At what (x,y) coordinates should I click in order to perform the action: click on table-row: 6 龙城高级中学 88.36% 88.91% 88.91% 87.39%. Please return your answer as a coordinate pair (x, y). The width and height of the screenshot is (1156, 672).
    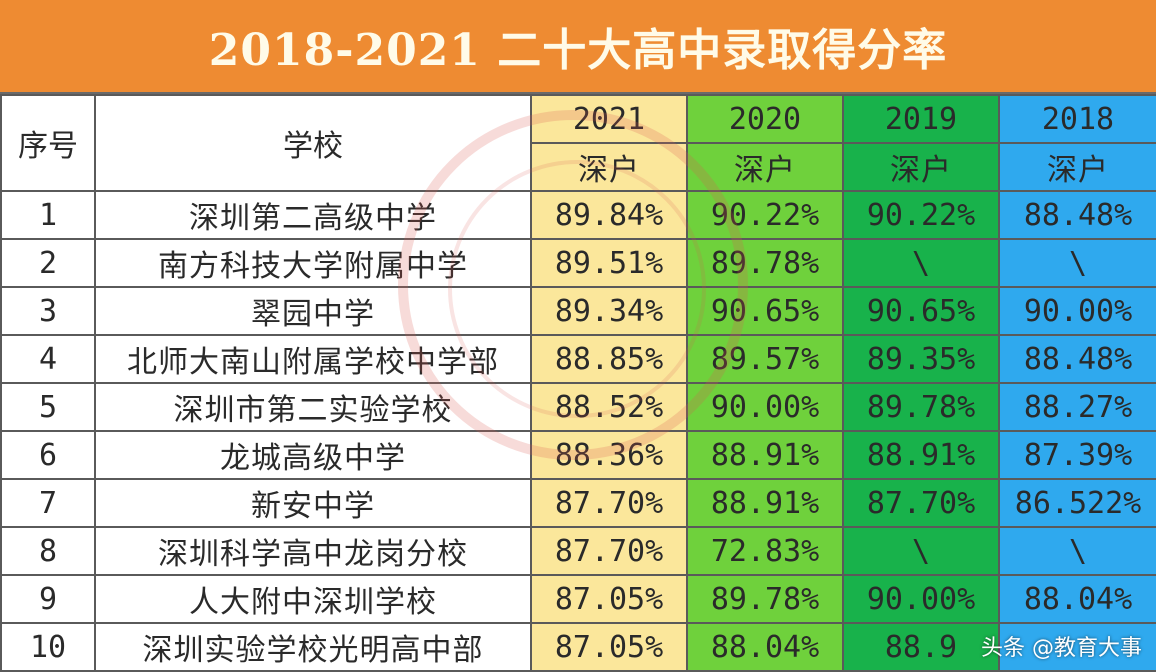
    Looking at the image, I should click on (578, 455).